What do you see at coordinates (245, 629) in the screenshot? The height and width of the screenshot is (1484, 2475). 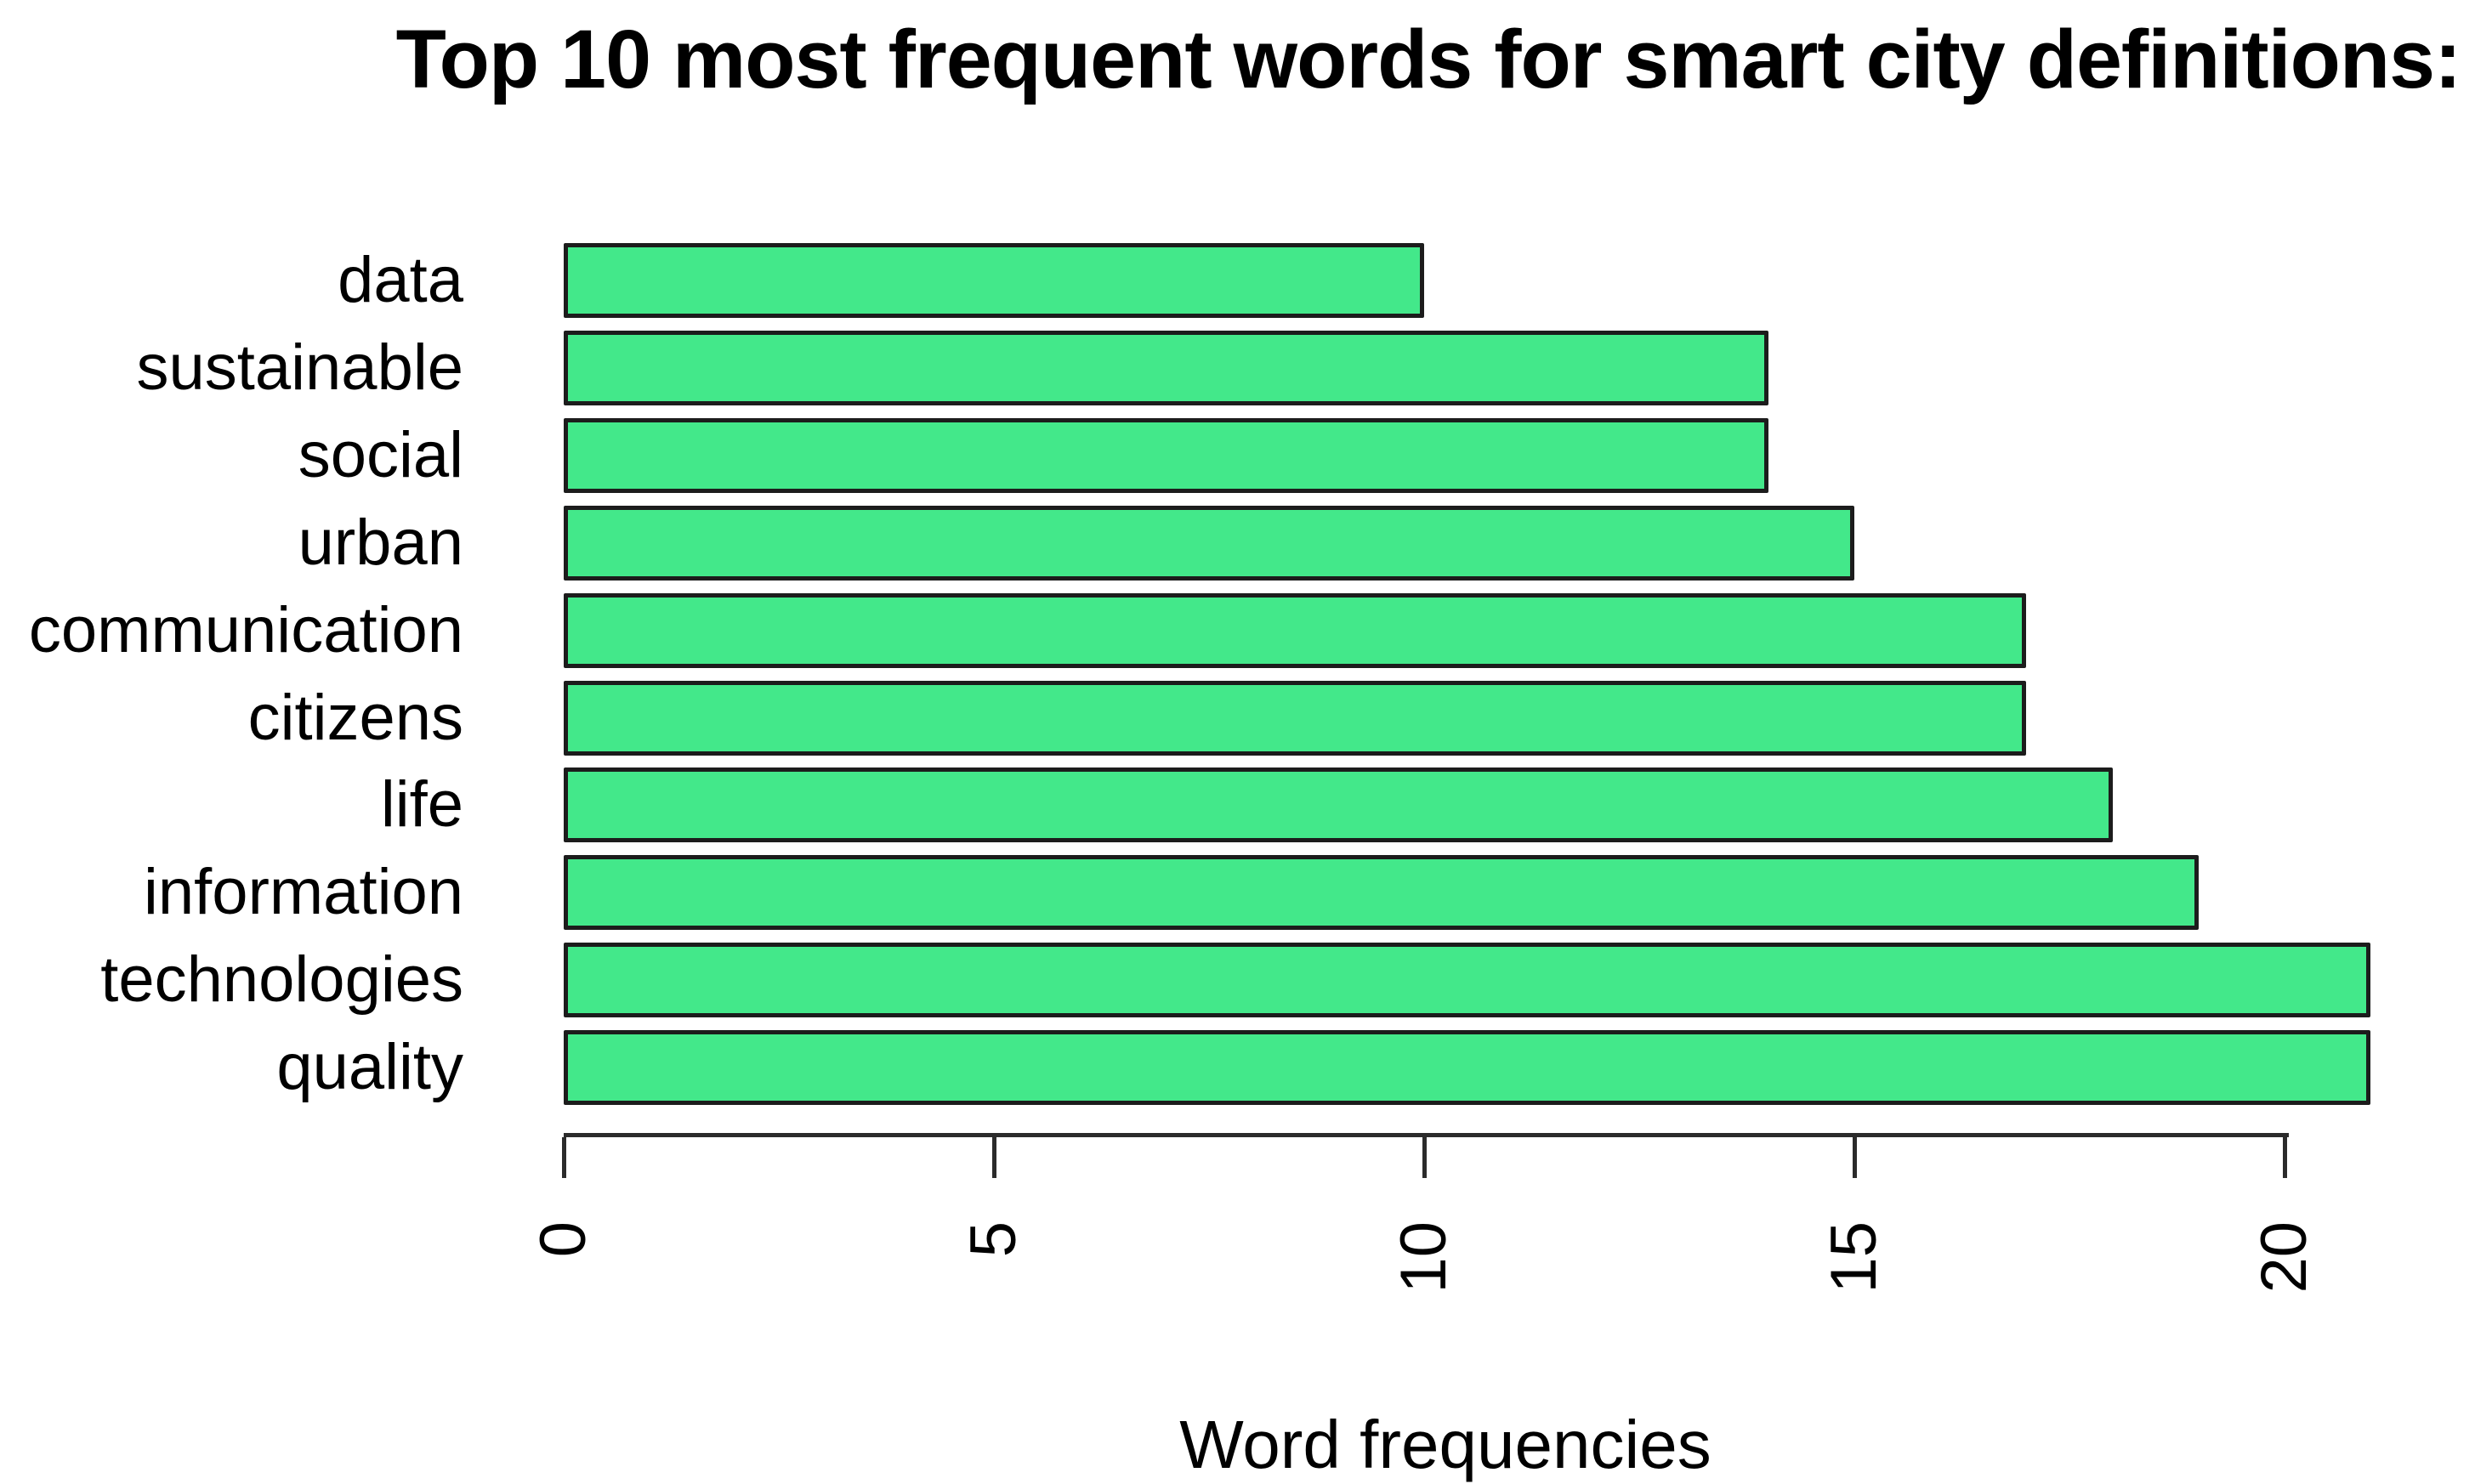 I see `category-label: communication` at bounding box center [245, 629].